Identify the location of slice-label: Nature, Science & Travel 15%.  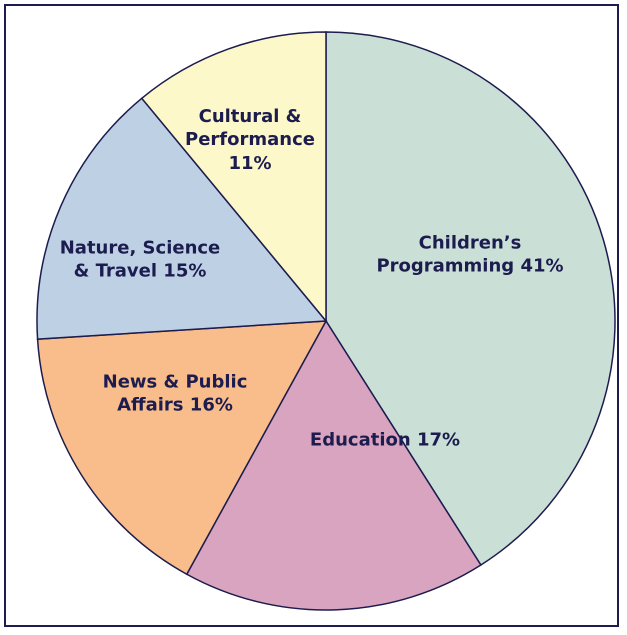
(140, 260).